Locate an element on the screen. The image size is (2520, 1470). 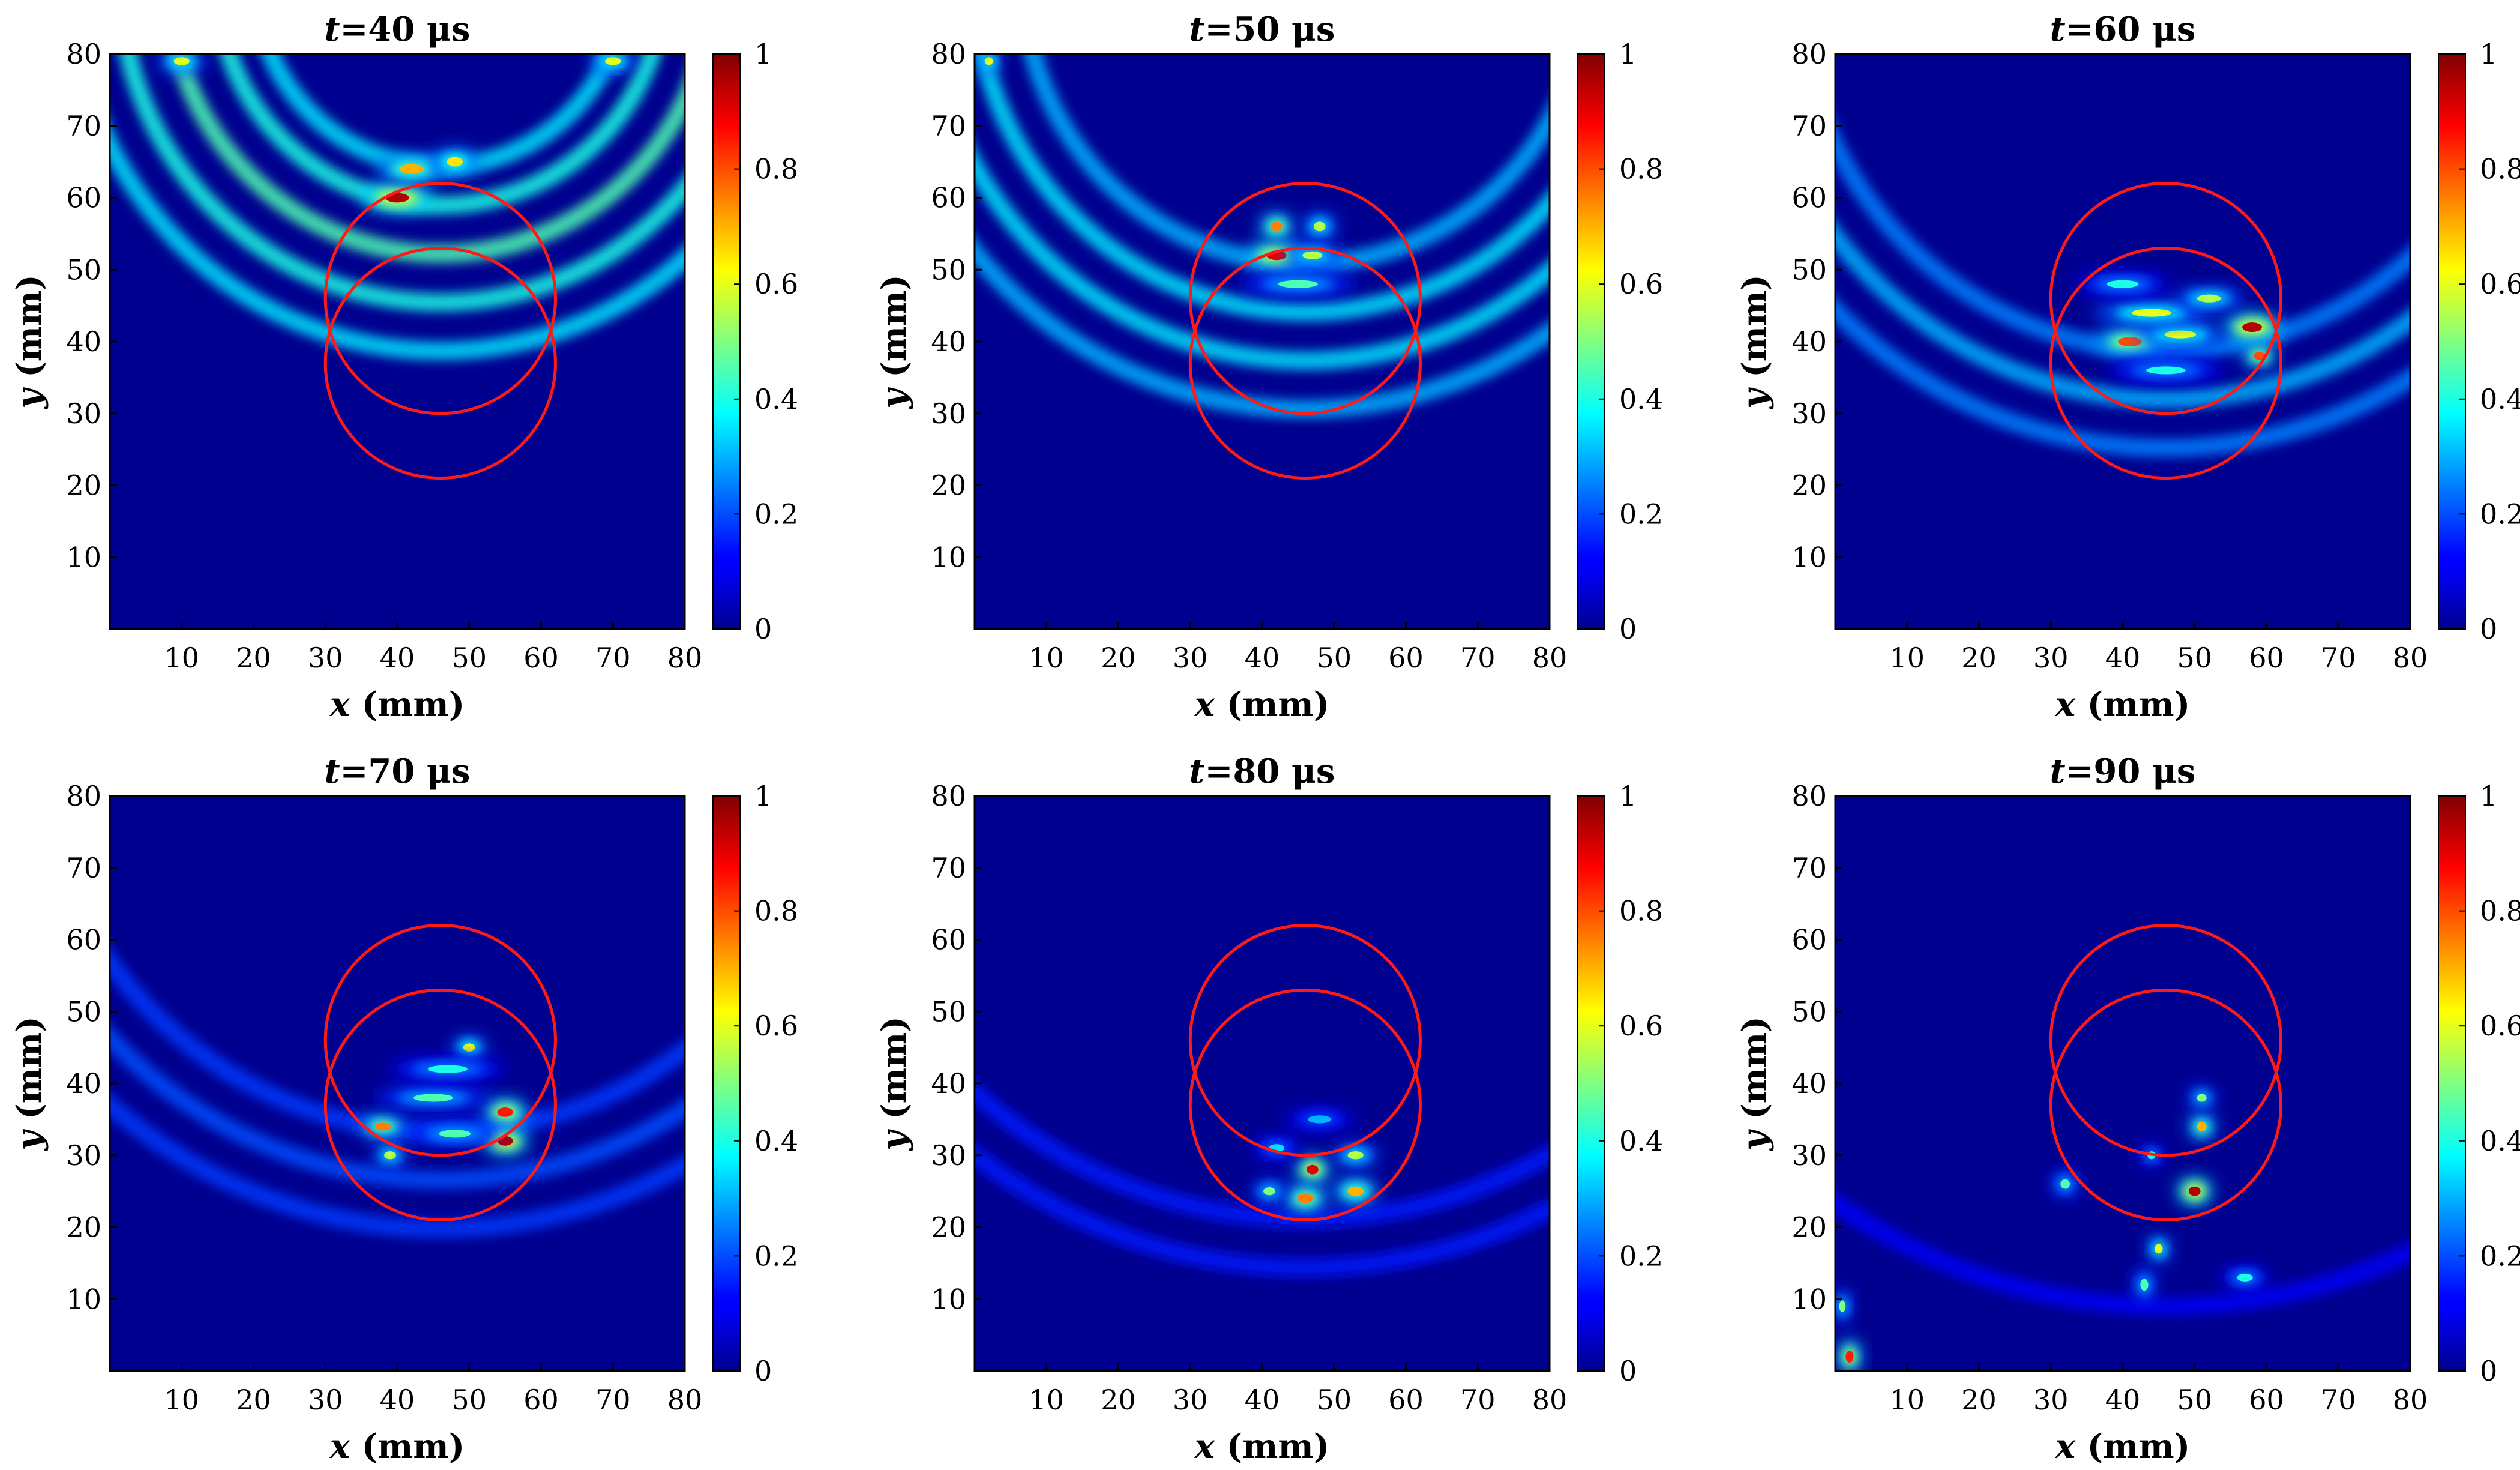
panel-title: t=50 μs is located at coordinates (1262, 30).